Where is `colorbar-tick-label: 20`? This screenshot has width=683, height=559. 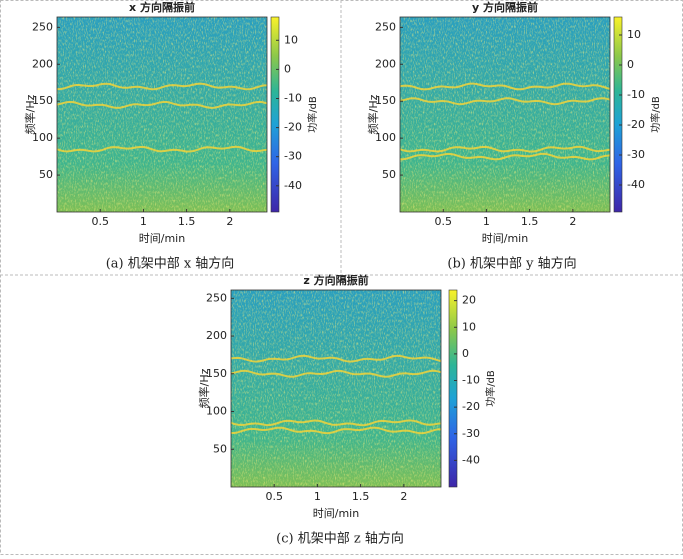
colorbar-tick-label: 20 is located at coordinates (469, 300).